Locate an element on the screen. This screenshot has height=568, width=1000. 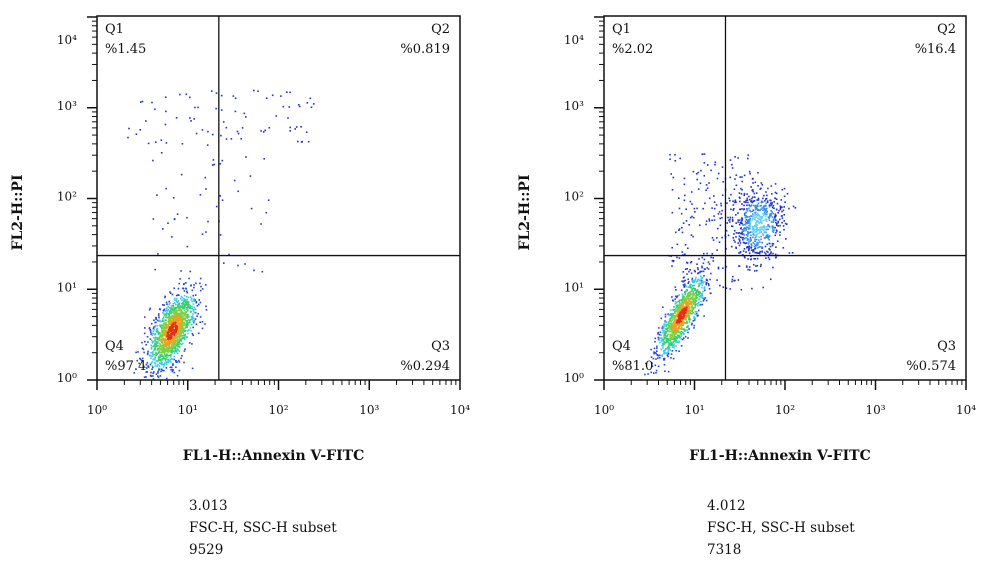
x-tick-label: 10¹ is located at coordinates (694, 410).